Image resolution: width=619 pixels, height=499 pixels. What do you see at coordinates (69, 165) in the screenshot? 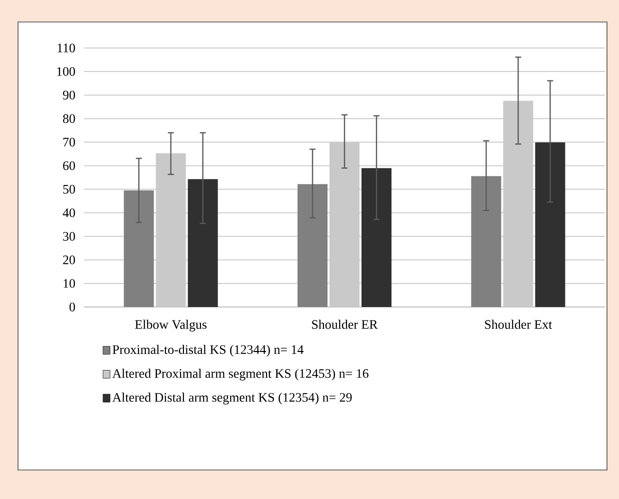
I see `y-tick-label: 60` at bounding box center [69, 165].